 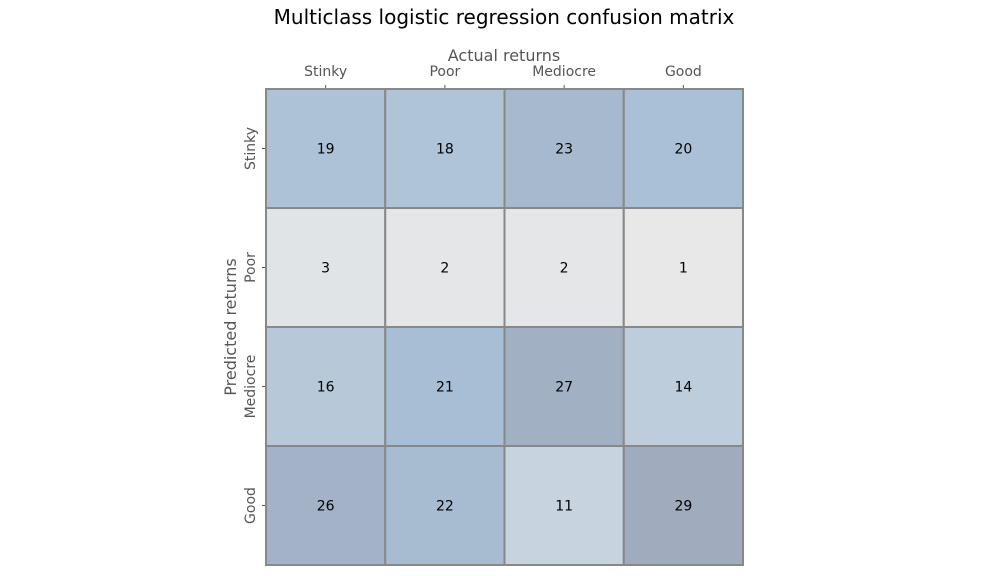 I want to click on x-tick-label-good: Good, so click(x=683, y=72).